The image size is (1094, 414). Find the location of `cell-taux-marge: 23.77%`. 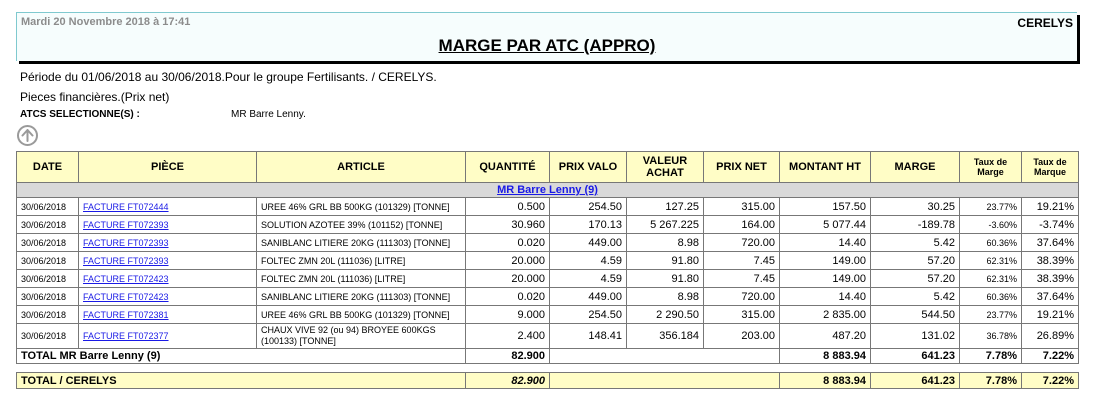

cell-taux-marge: 23.77% is located at coordinates (990, 206).